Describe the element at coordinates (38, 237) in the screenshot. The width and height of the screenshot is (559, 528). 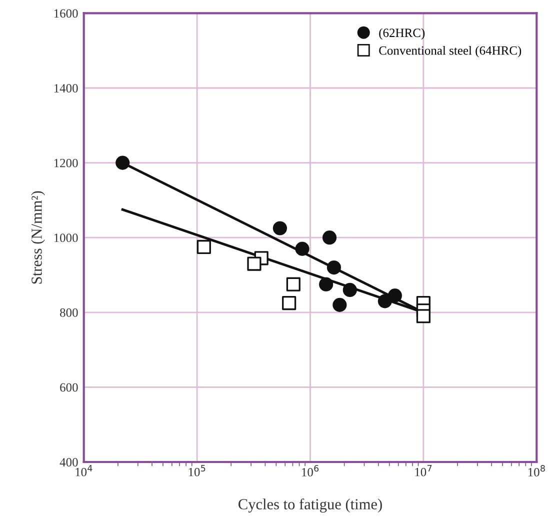
I see `y-axis-title: Stress (N/mm²)` at that location.